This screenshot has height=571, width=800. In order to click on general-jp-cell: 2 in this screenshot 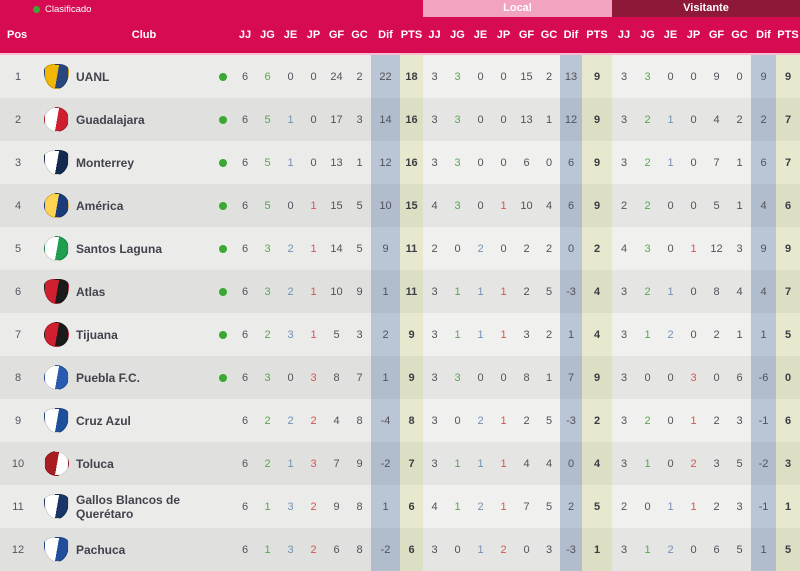, I will do `click(313, 506)`.